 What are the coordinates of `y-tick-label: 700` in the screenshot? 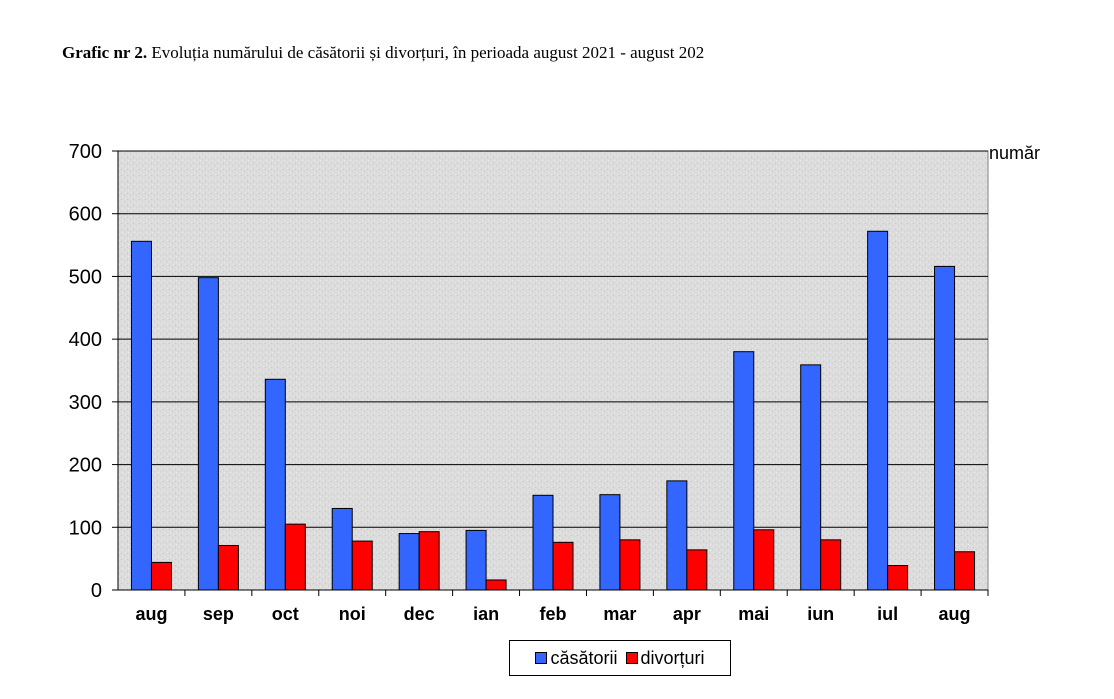 It's located at (85, 152).